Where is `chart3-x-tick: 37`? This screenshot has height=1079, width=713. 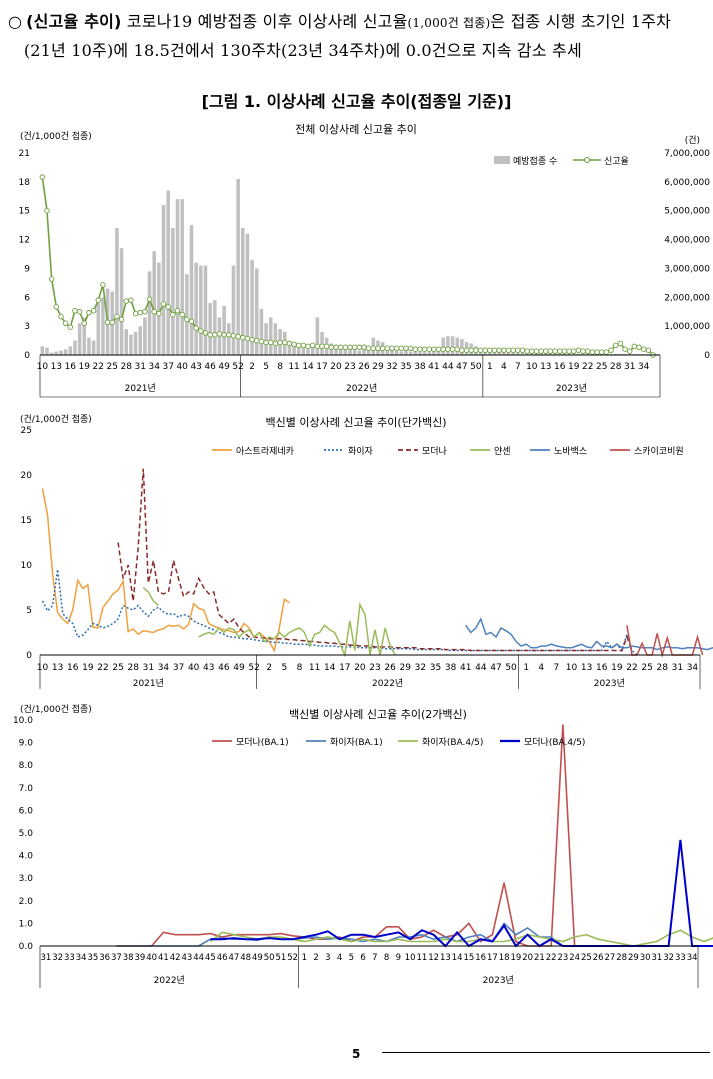
chart3-x-tick: 37 is located at coordinates (116, 958).